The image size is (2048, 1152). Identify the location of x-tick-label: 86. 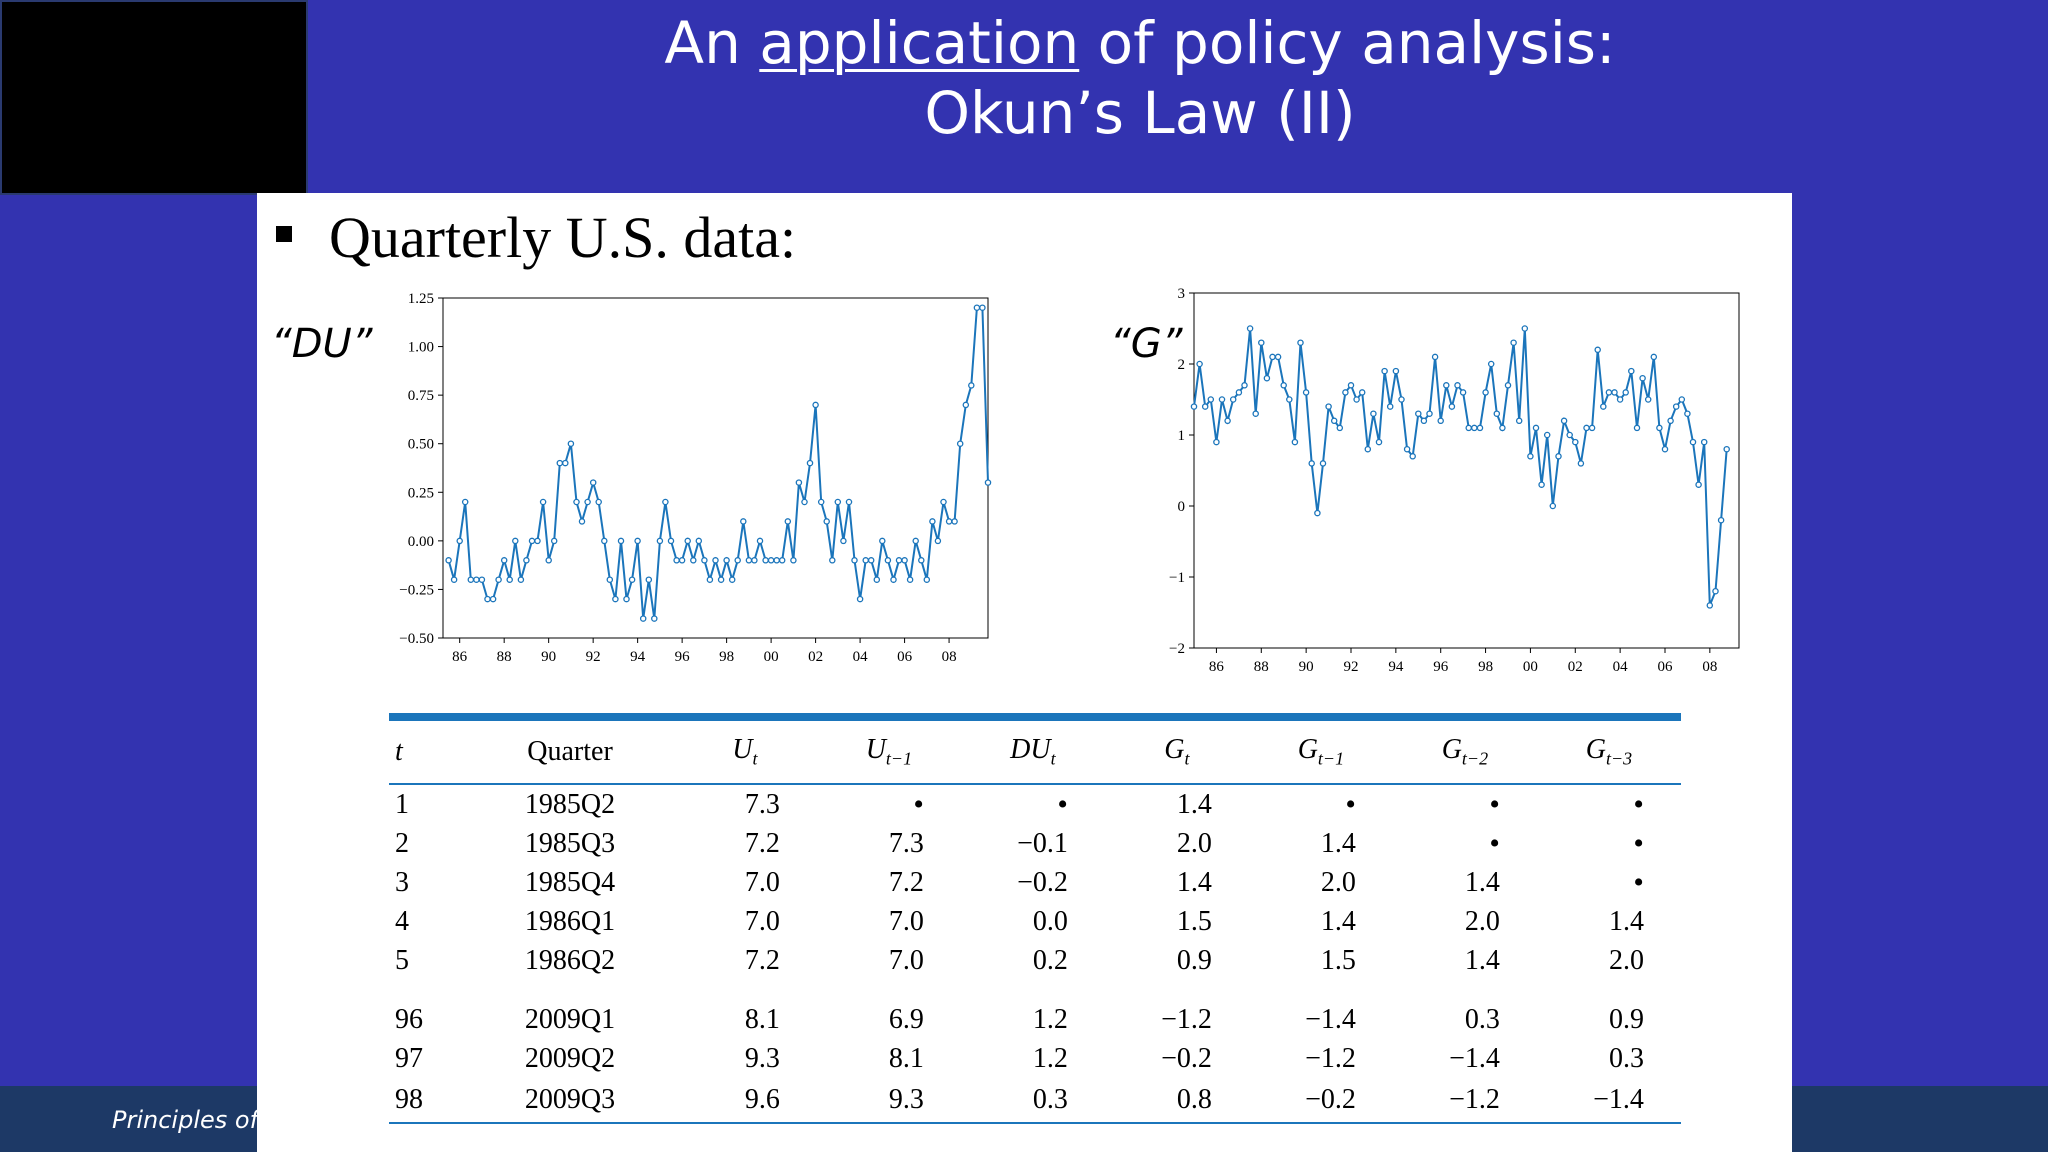
(1217, 667).